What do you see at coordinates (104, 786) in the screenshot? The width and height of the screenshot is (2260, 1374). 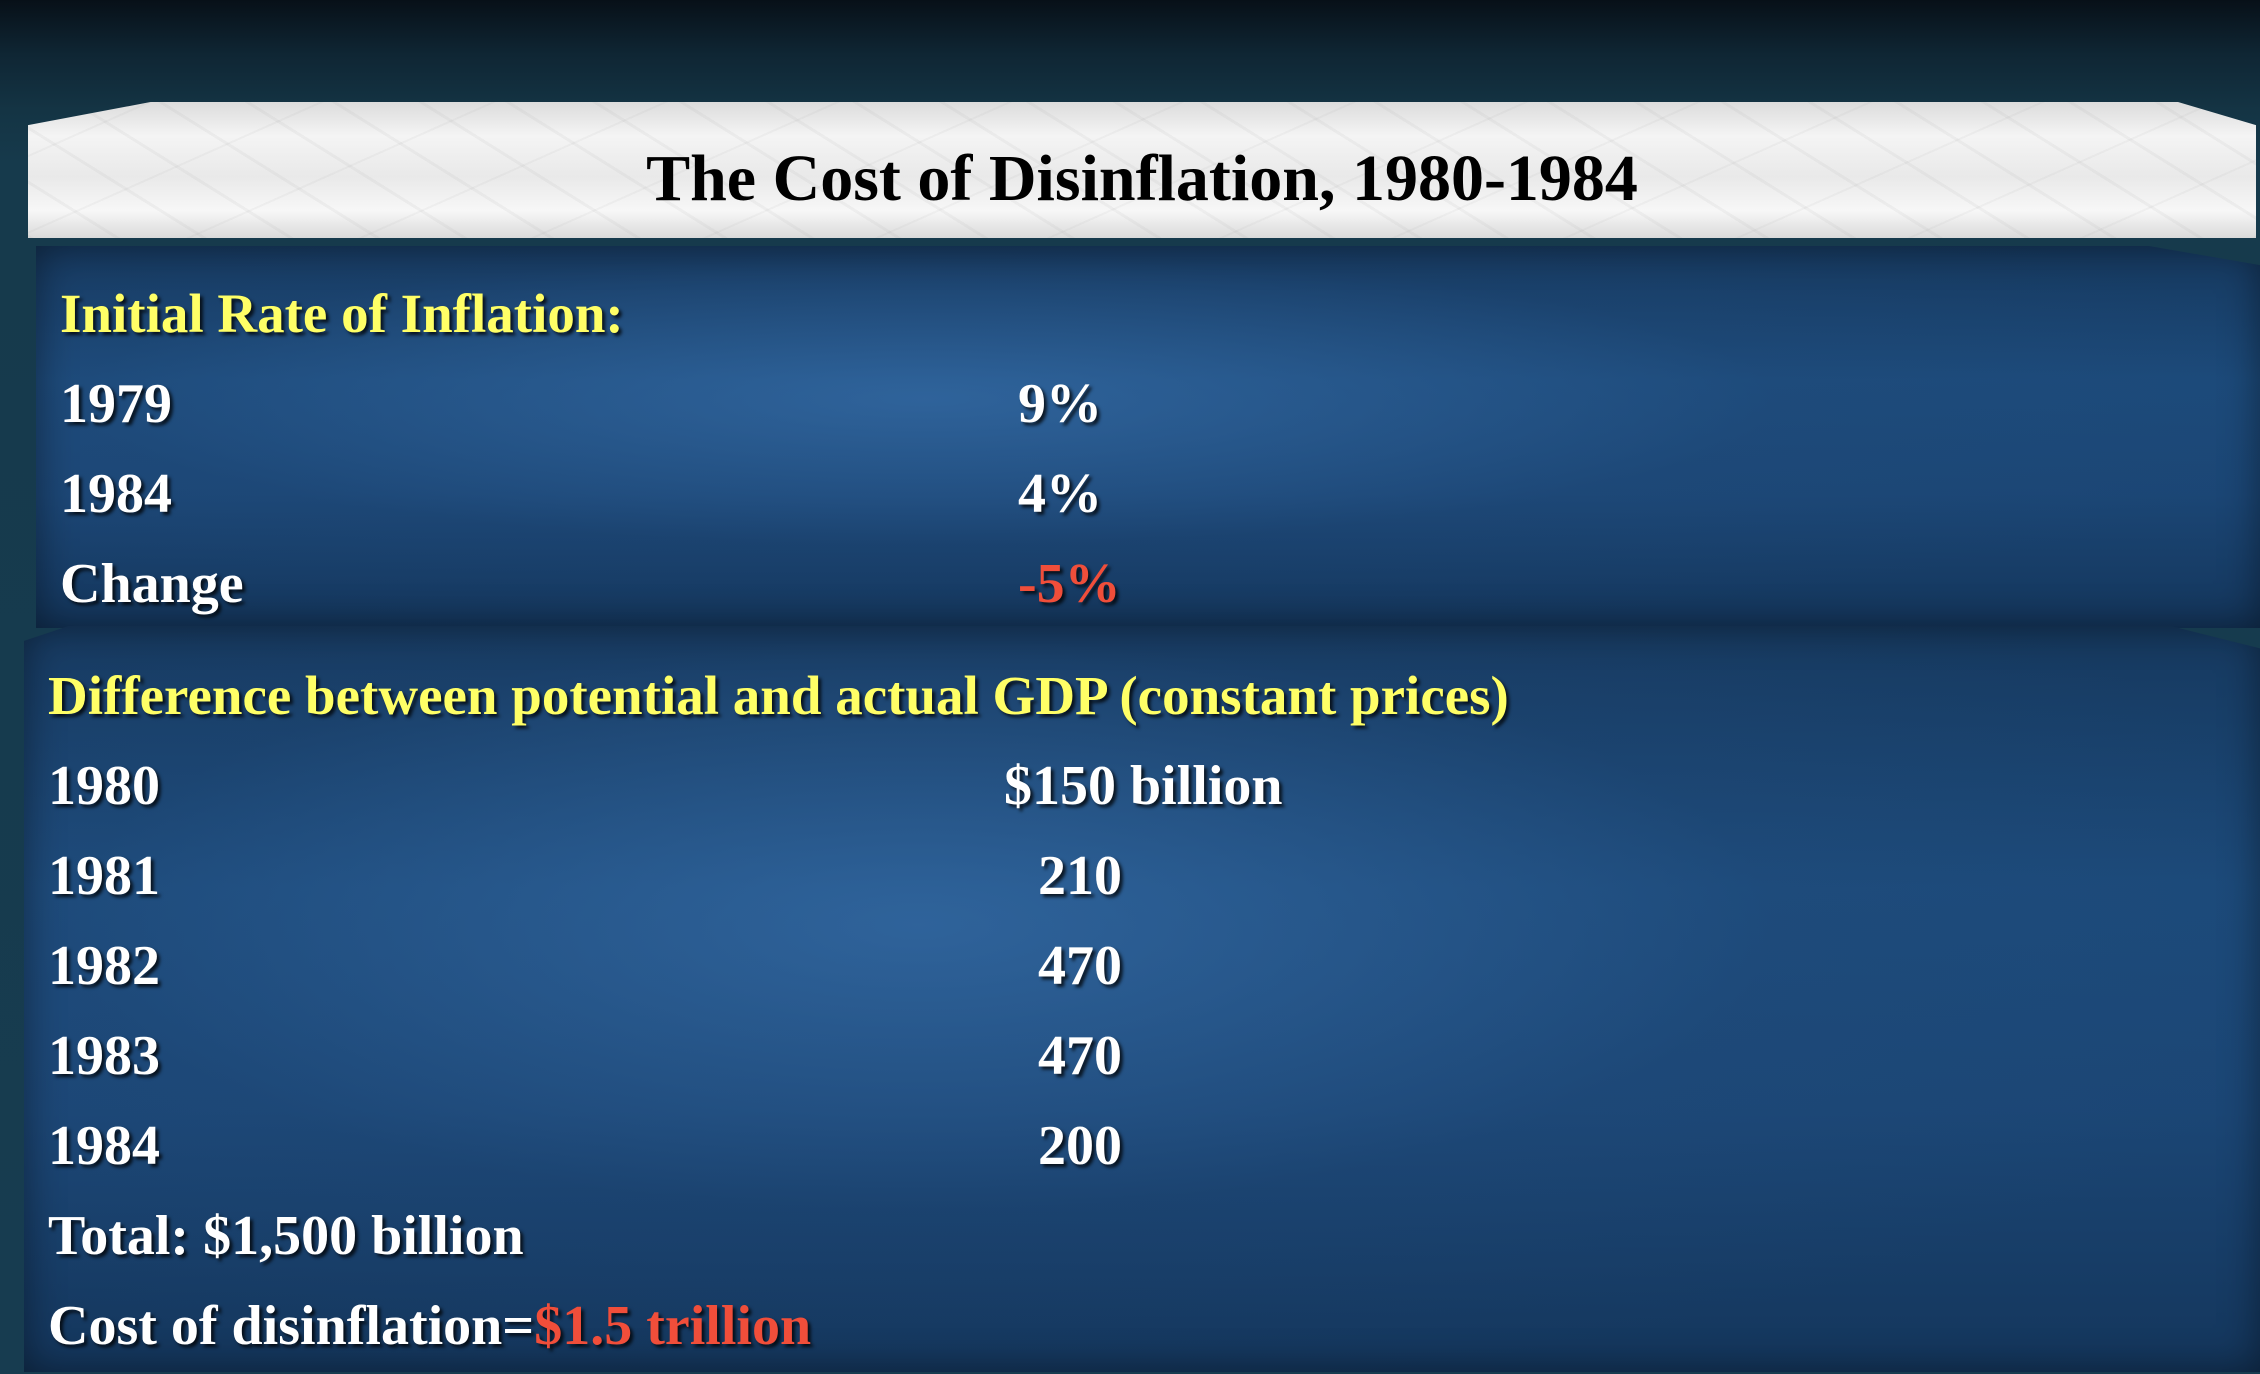 I see `gdp-row-label: 1980` at bounding box center [104, 786].